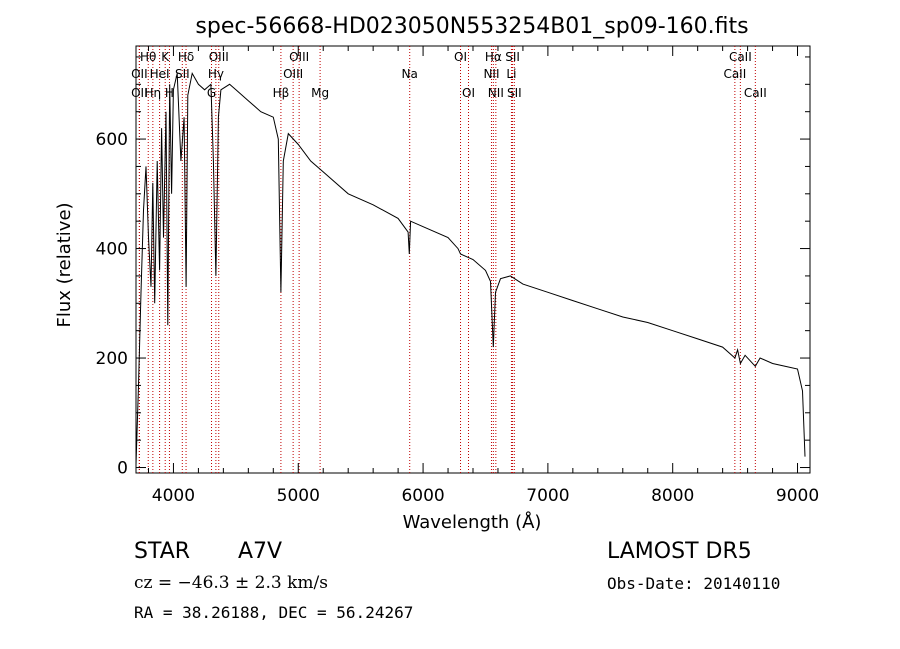 Image resolution: width=900 pixels, height=649 pixels. What do you see at coordinates (186, 57) in the screenshot?
I see `spectral-line-label: Hδ` at bounding box center [186, 57].